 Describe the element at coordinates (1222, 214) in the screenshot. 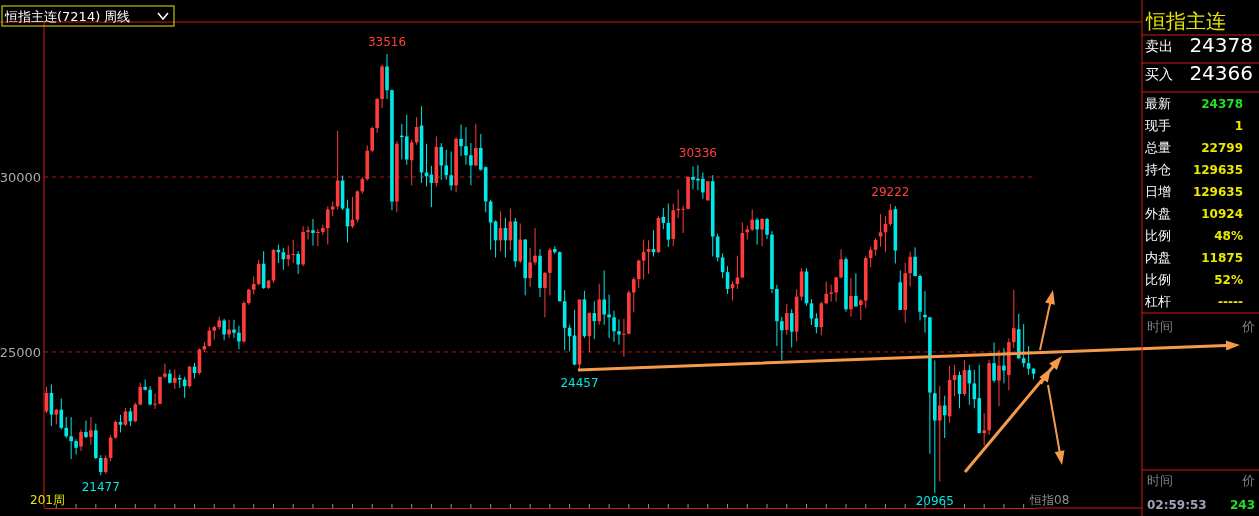

I see `text: 10924` at that location.